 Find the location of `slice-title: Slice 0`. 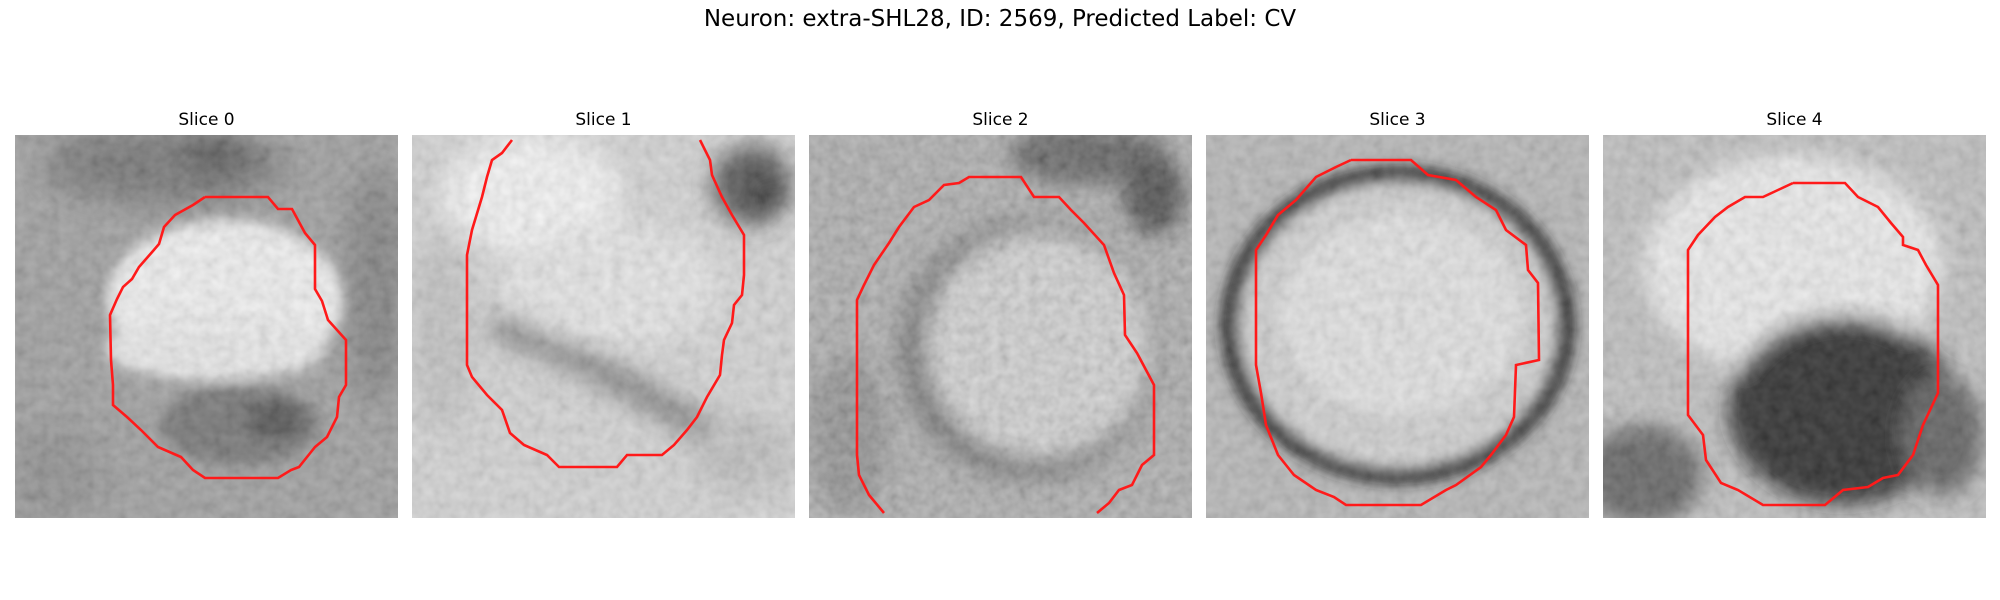

slice-title: Slice 0 is located at coordinates (206, 120).